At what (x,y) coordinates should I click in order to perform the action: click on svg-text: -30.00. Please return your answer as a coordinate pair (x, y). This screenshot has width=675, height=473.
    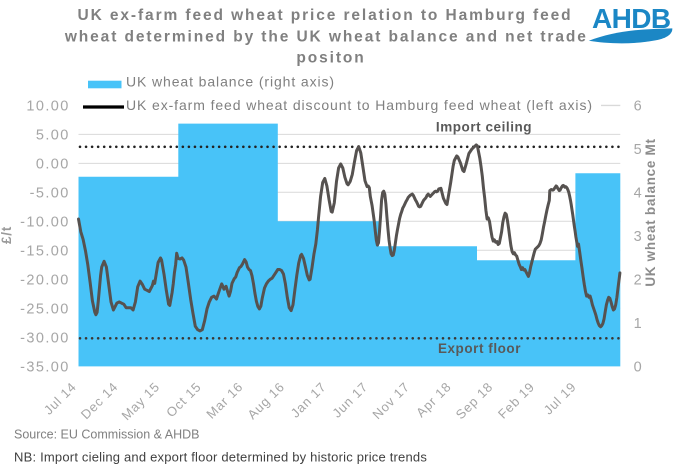
    Looking at the image, I should click on (45, 338).